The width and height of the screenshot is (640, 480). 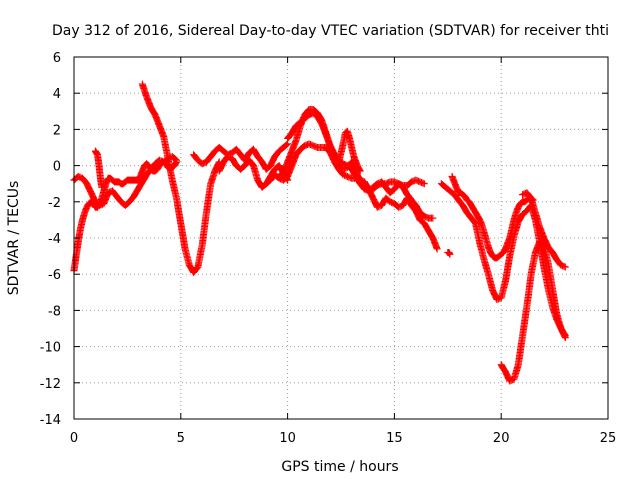 What do you see at coordinates (394, 438) in the screenshot?
I see `x-tick-label: 15` at bounding box center [394, 438].